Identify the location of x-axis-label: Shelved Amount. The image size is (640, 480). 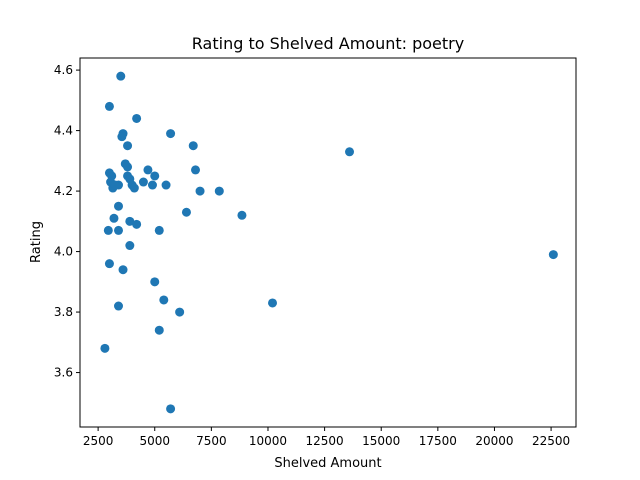
(327, 463).